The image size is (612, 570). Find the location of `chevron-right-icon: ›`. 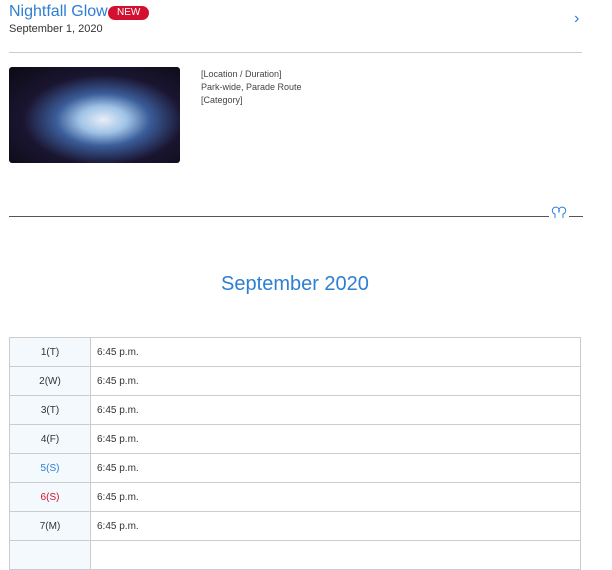

chevron-right-icon: › is located at coordinates (577, 18).